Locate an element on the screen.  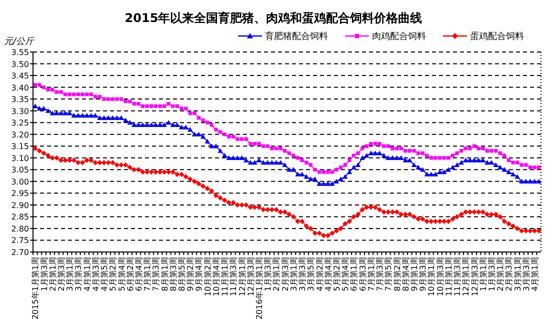
x-tick-label: 3月第5周 is located at coordinates (311, 274).